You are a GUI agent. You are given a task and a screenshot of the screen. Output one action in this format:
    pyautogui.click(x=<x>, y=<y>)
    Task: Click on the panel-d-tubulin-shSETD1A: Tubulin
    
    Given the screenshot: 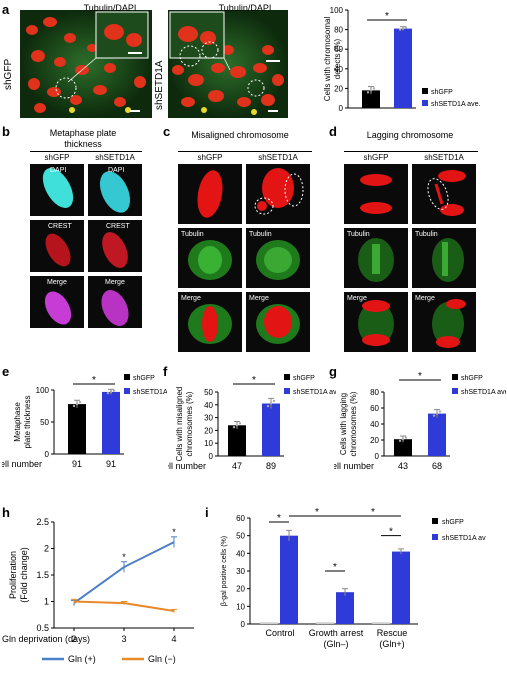 What is the action you would take?
    pyautogui.click(x=444, y=258)
    